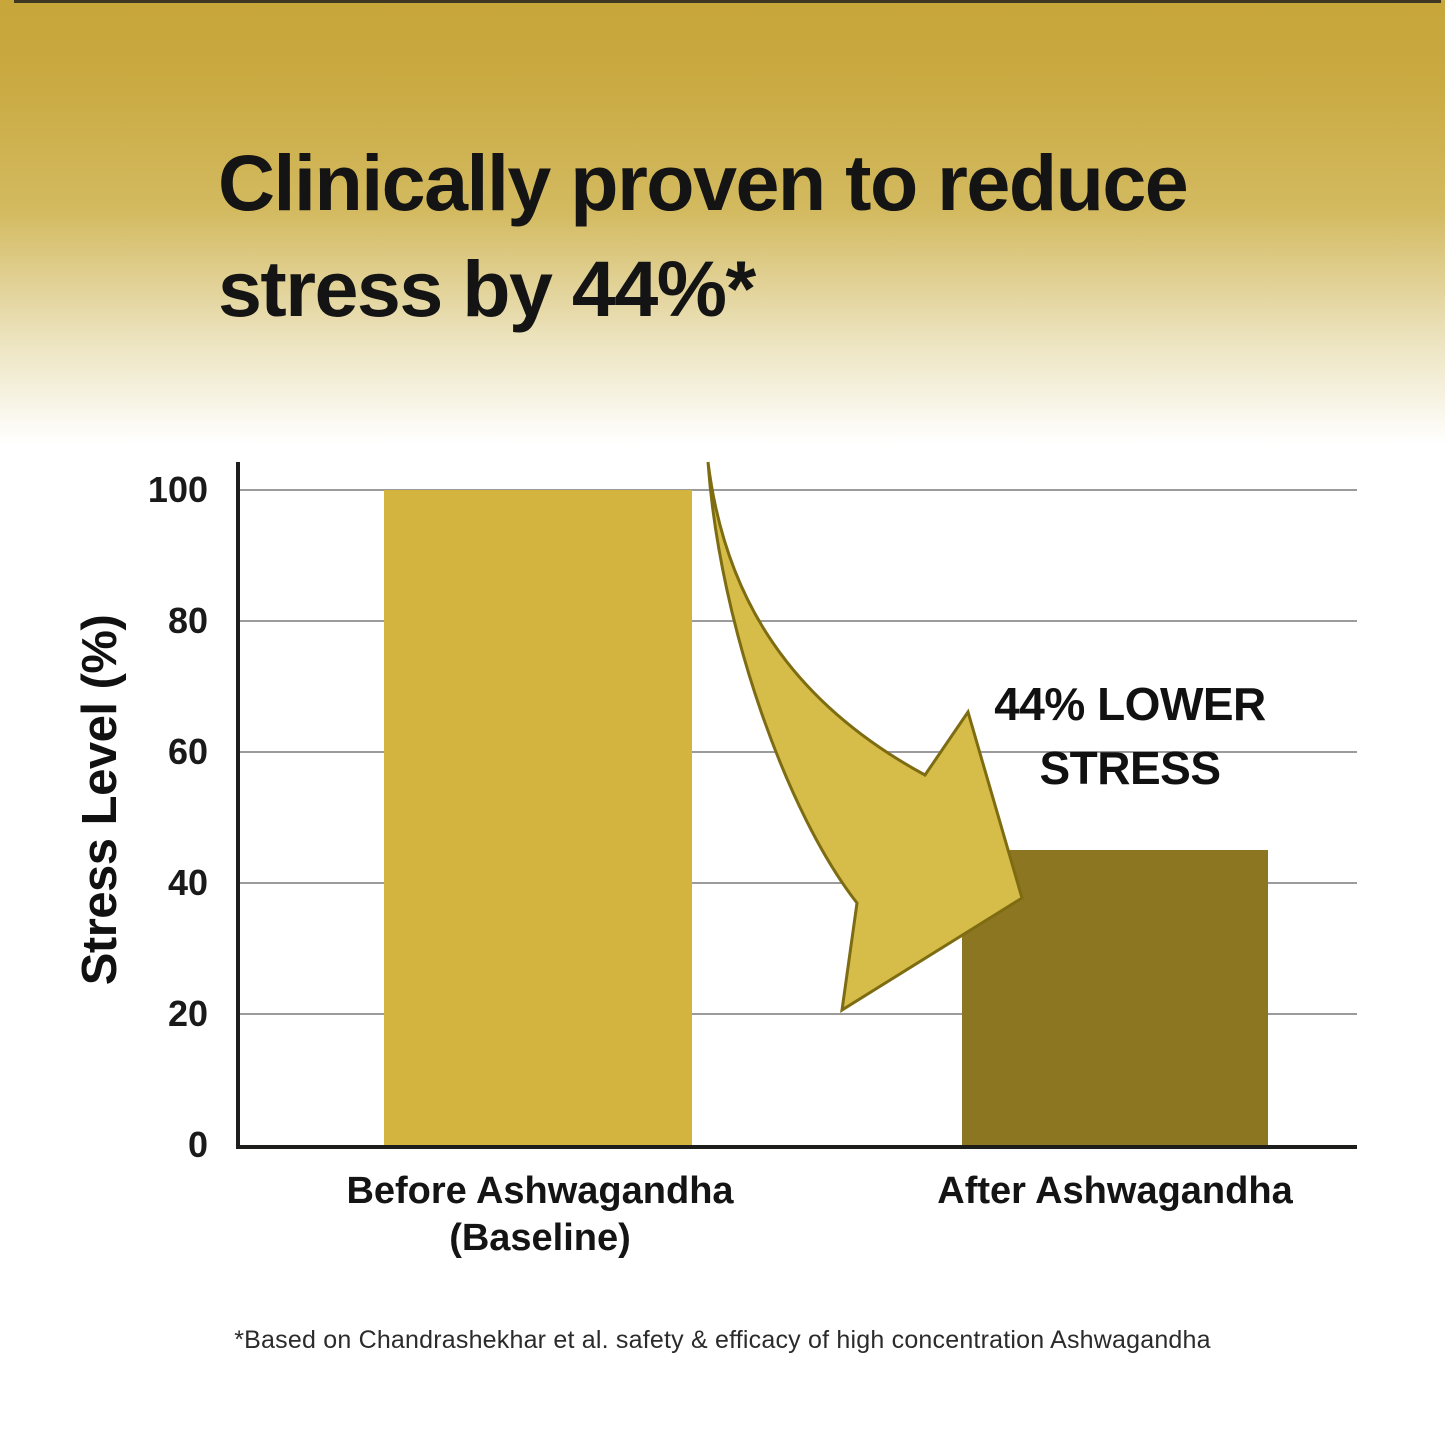 The height and width of the screenshot is (1445, 1445). I want to click on annotation-44-lower-stress: 44% LOWER STRESS, so click(1130, 736).